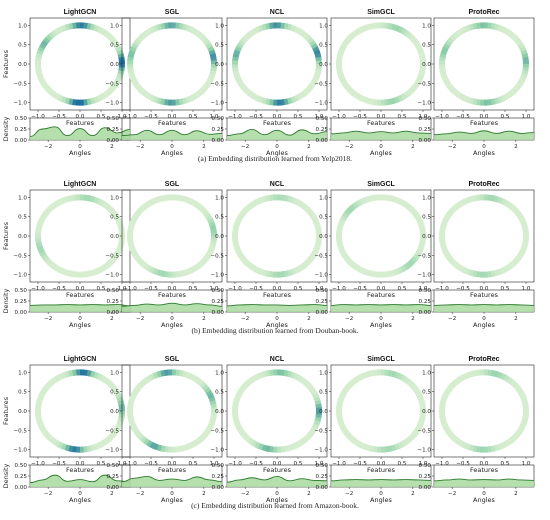 Image resolution: width=550 pixels, height=520 pixels. I want to click on density-line, so click(484, 480).